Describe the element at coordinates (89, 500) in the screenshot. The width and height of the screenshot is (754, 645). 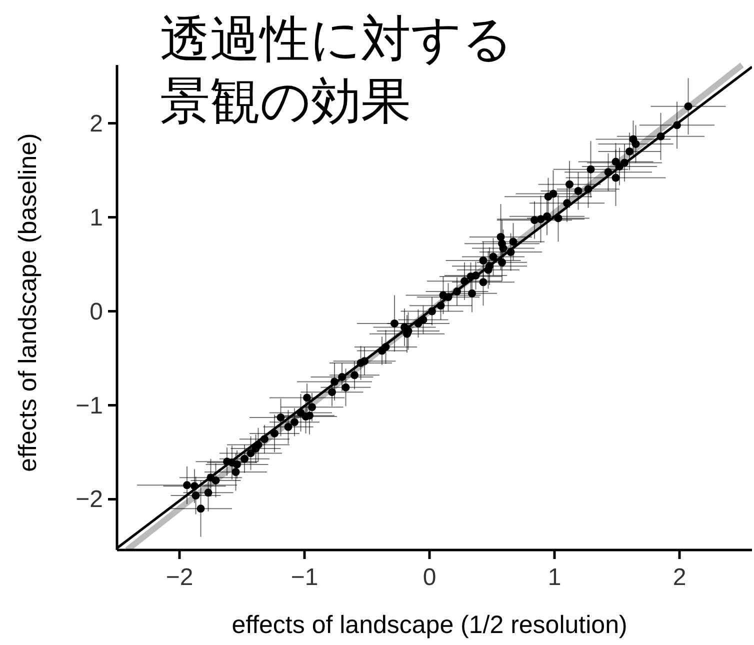
I see `y-tick-label: −2` at that location.